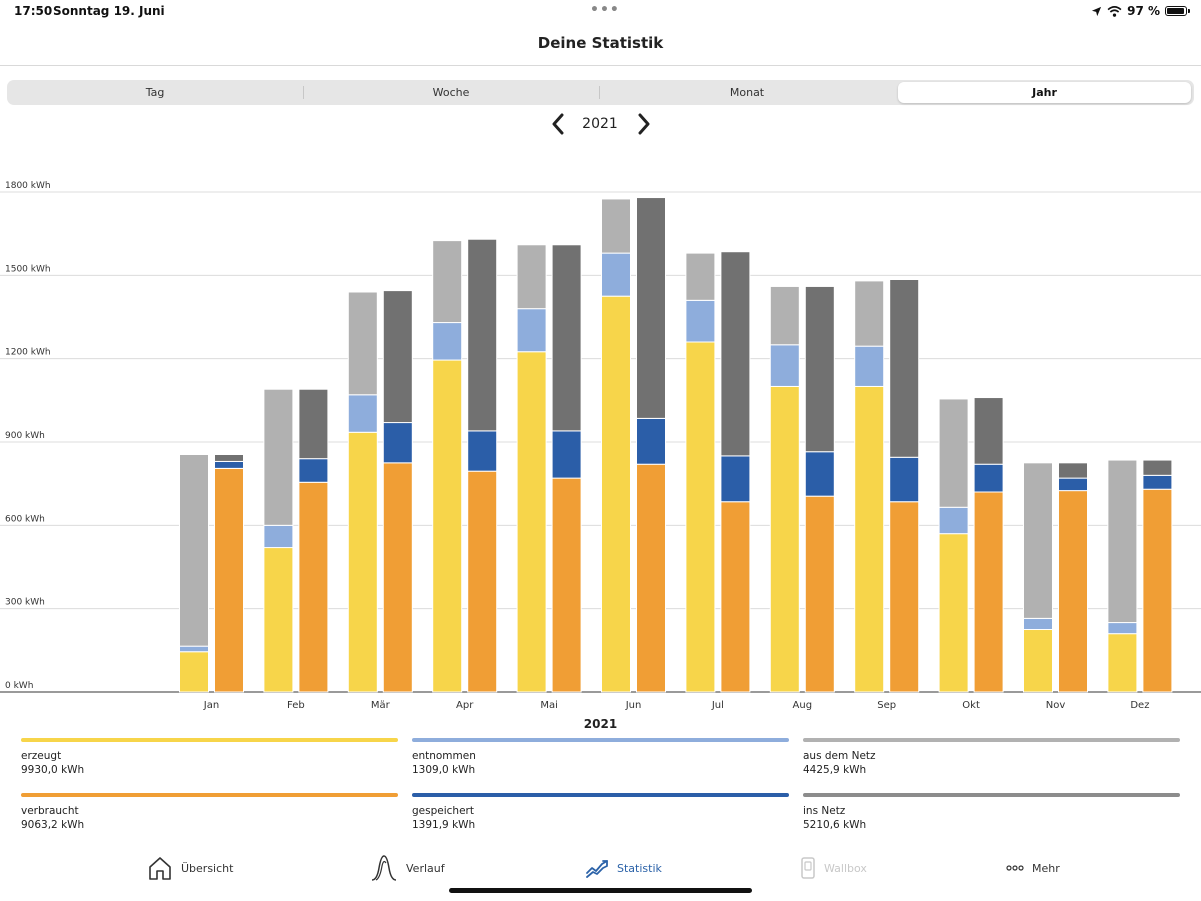 The width and height of the screenshot is (1201, 901). I want to click on battery-icon, so click(1177, 11).